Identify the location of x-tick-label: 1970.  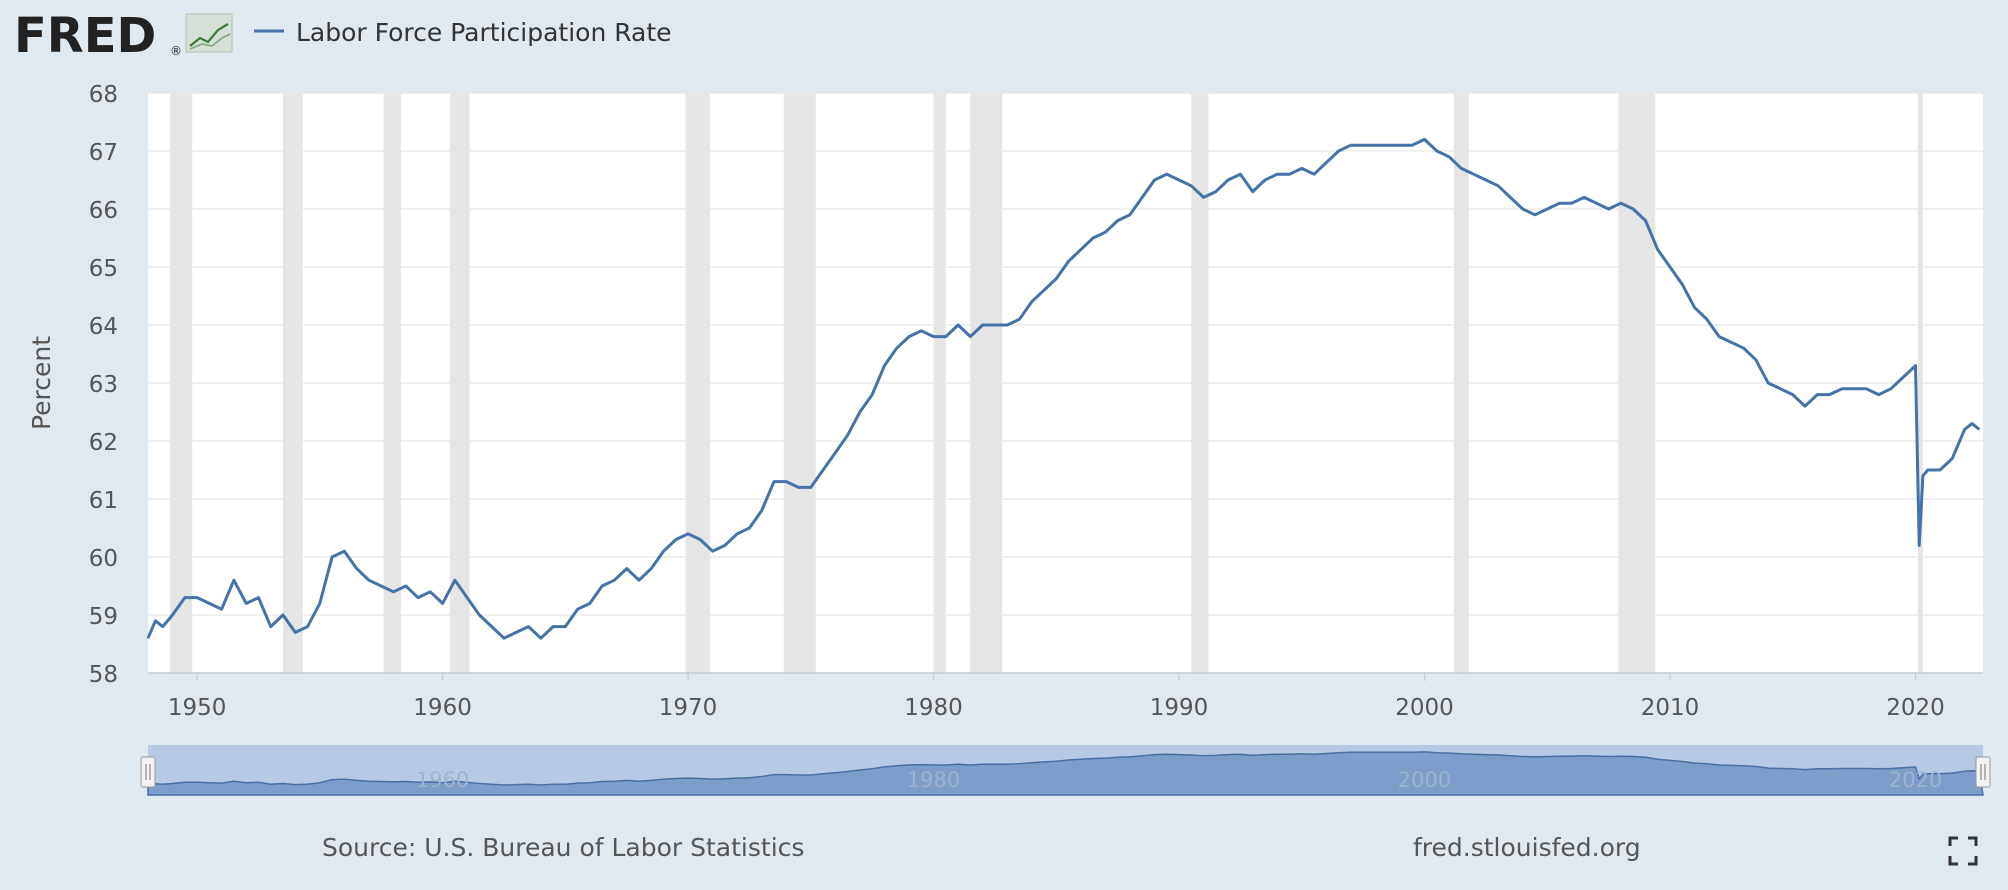
(688, 708).